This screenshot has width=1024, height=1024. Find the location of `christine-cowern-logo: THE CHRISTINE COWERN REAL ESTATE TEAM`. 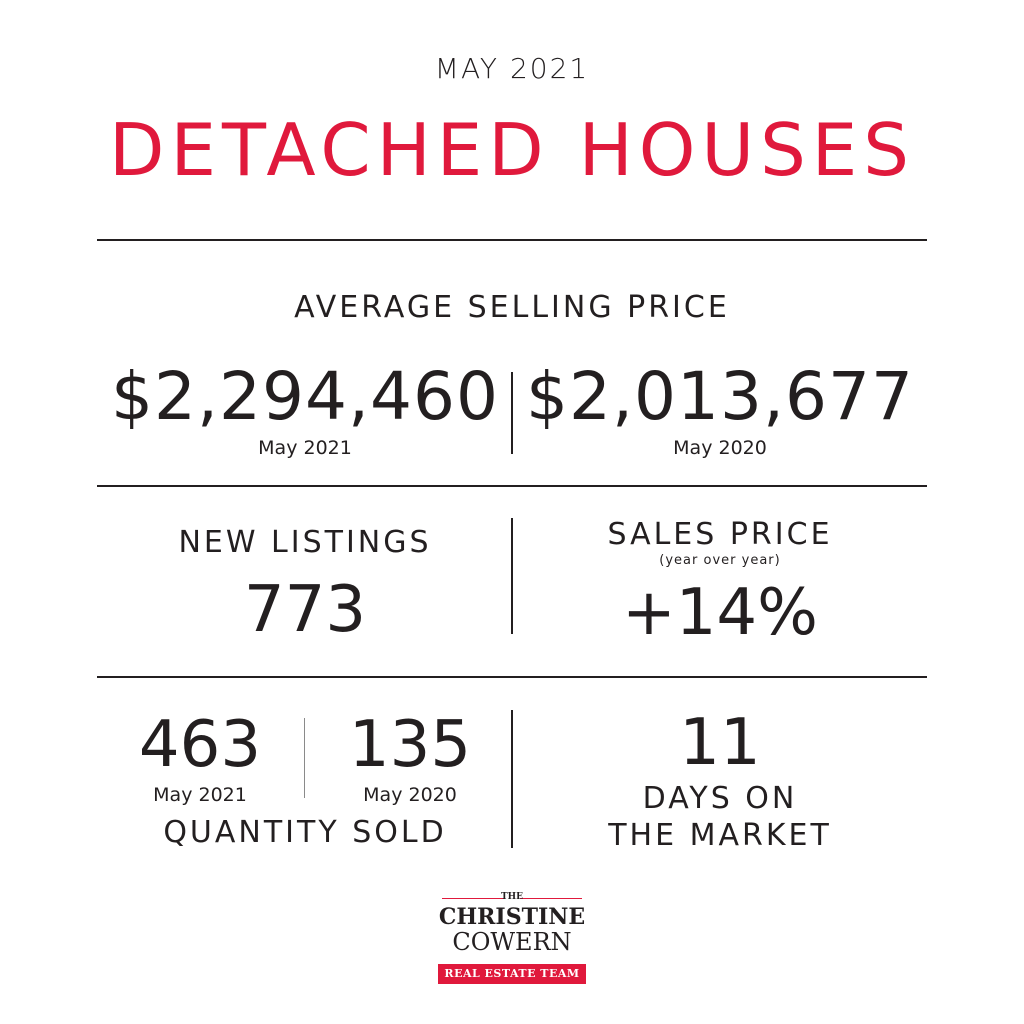

christine-cowern-logo: THE CHRISTINE COWERN REAL ESTATE TEAM is located at coordinates (512, 940).